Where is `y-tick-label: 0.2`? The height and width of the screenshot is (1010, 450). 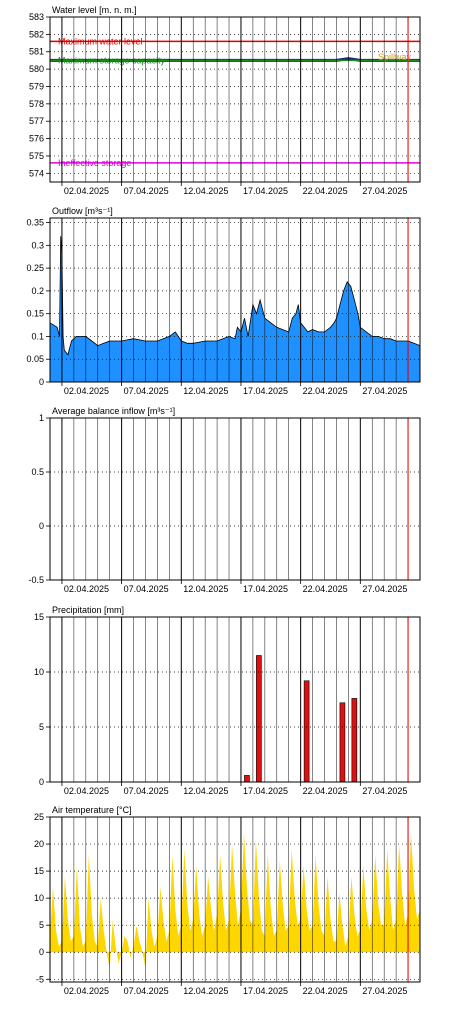 y-tick-label: 0.2 is located at coordinates (37, 291).